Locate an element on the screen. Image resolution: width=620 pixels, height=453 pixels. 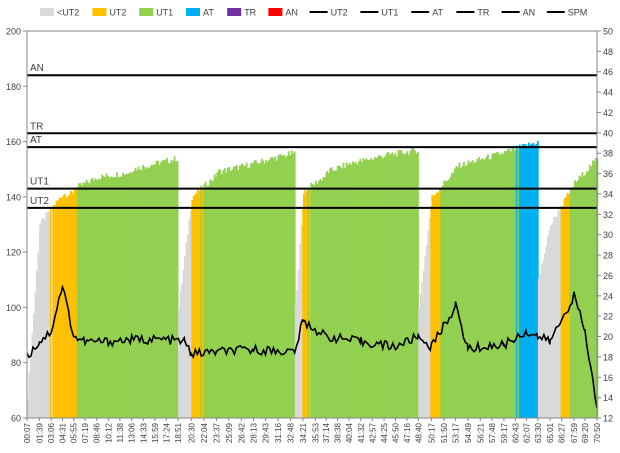
y-tick-label: 100 is located at coordinates (13, 308).